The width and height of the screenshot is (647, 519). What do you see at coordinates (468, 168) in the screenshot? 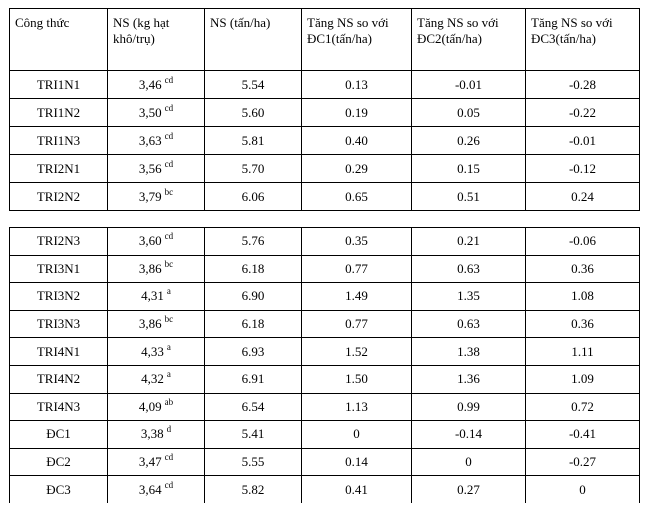
I see `table-cell: 0.15` at bounding box center [468, 168].